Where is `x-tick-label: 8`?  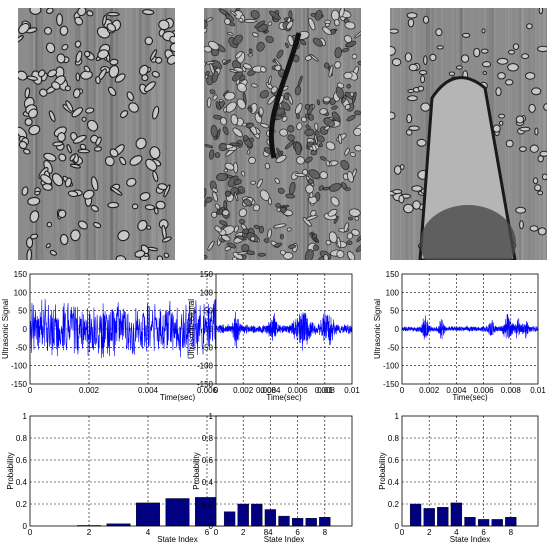
x-tick-label: 8 is located at coordinates (511, 532).